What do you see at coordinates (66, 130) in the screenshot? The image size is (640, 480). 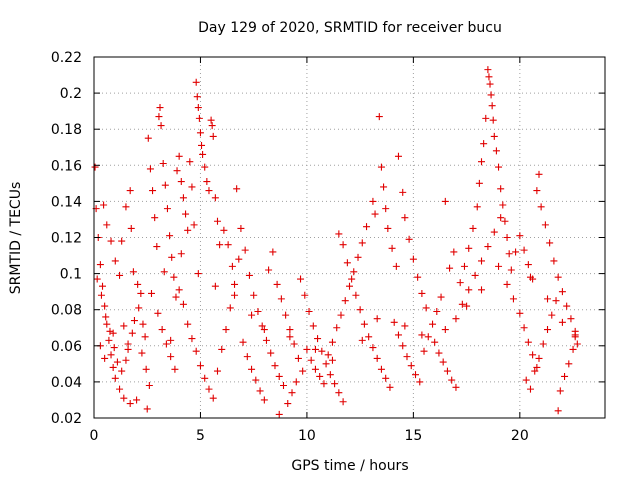 I see `y-tick-label: 0.18` at bounding box center [66, 130].